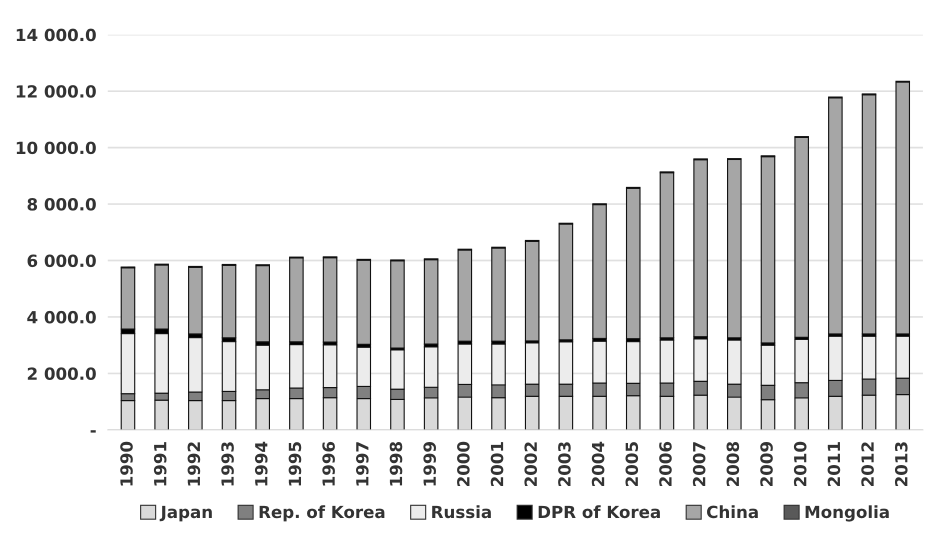 Image resolution: width=937 pixels, height=534 pixels. I want to click on x-tick-label: 2005, so click(631, 464).